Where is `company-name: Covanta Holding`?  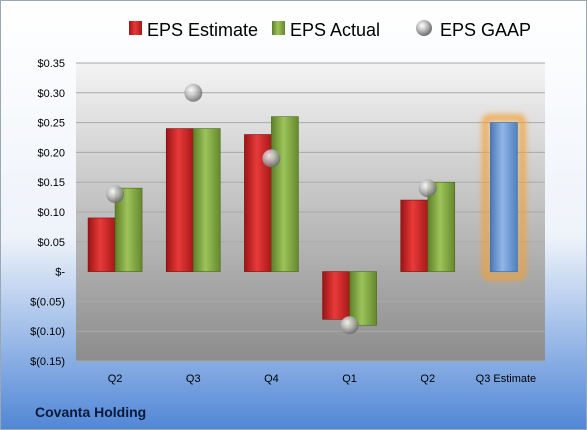 company-name: Covanta Holding is located at coordinates (90, 412).